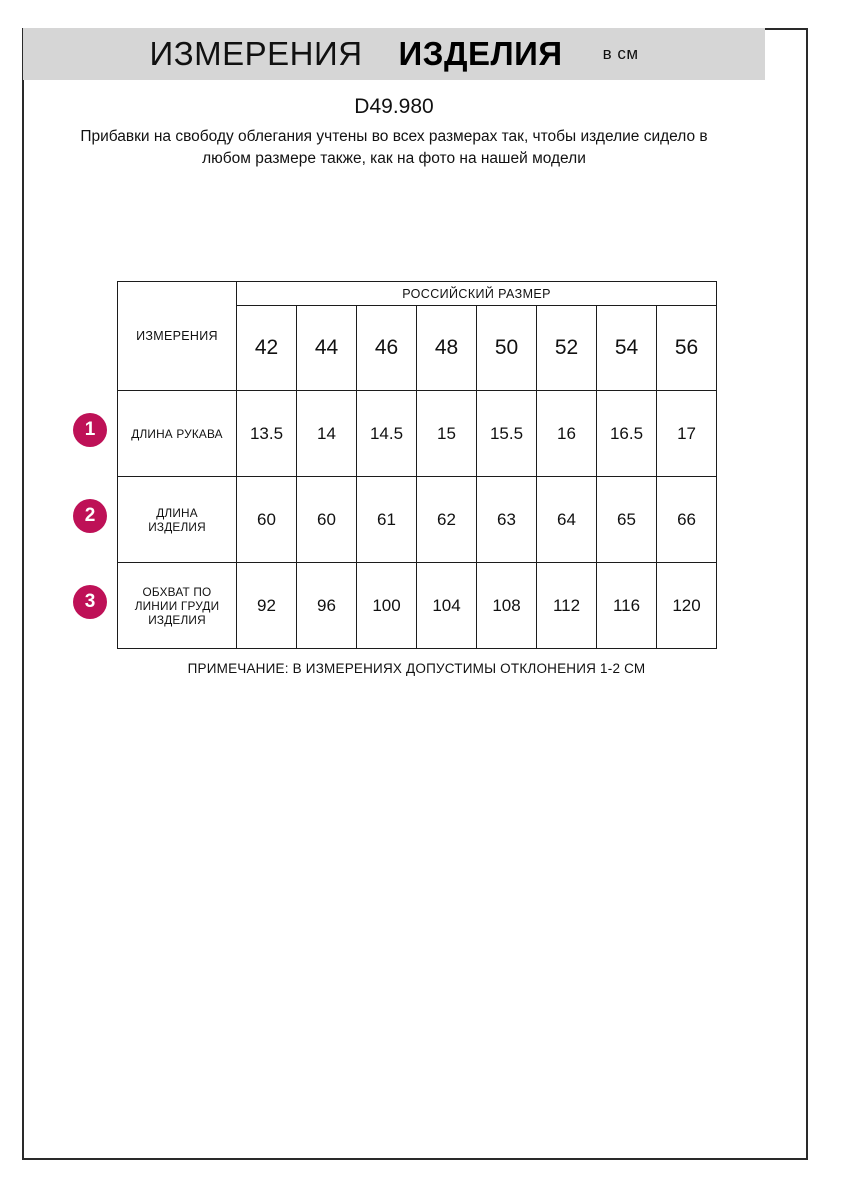 Image resolution: width=849 pixels, height=1200 pixels. Describe the element at coordinates (686, 348) in the screenshot. I see `header-size-56: 56` at that location.